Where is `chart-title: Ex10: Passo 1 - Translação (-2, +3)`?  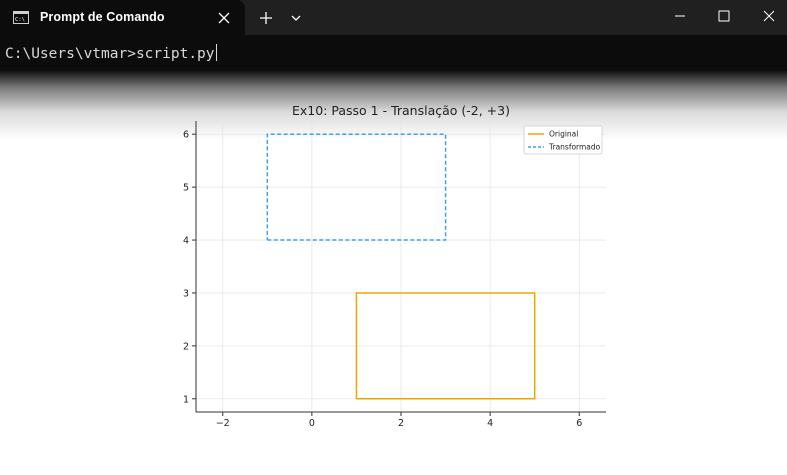
chart-title: Ex10: Passo 1 - Translação (-2, +3) is located at coordinates (401, 110).